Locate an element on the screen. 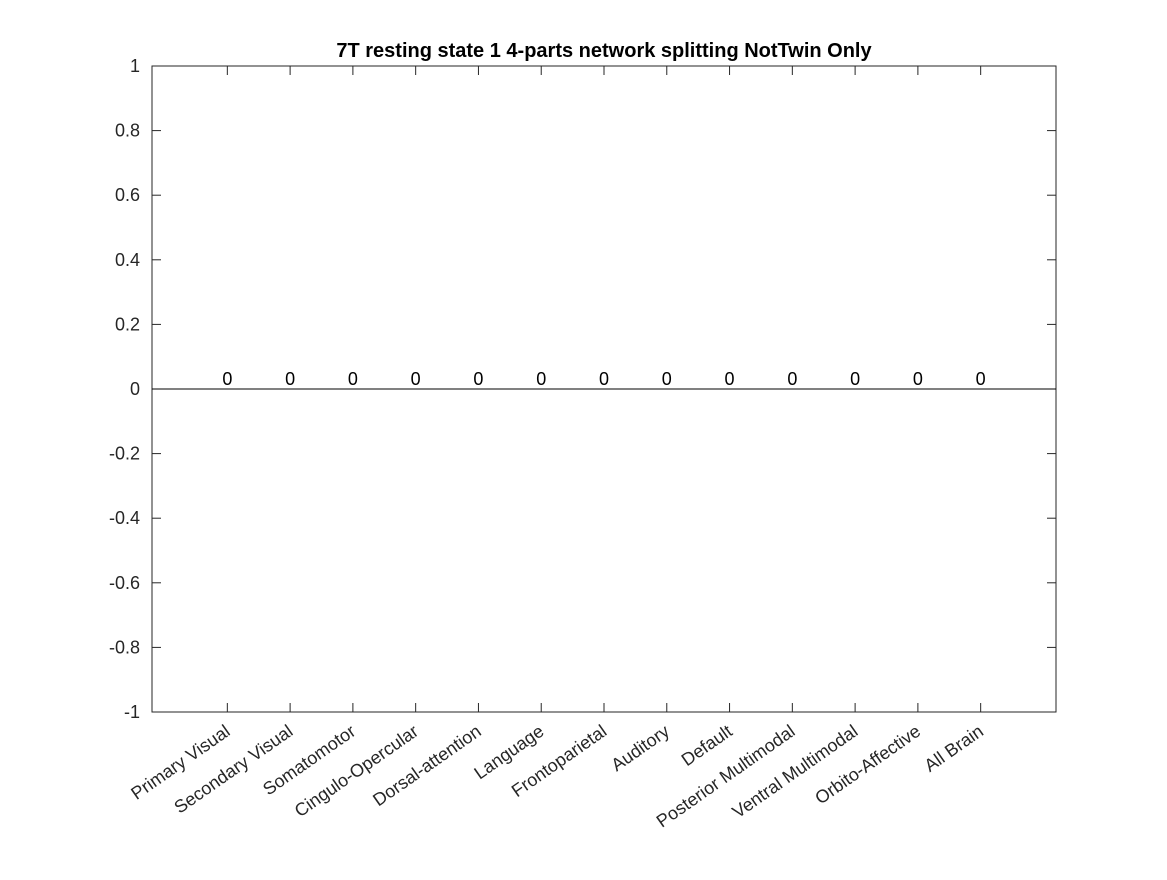  data-labels: 0 0 0 0 0 0 0 0 0 0 0 0 0 is located at coordinates (603, 379).